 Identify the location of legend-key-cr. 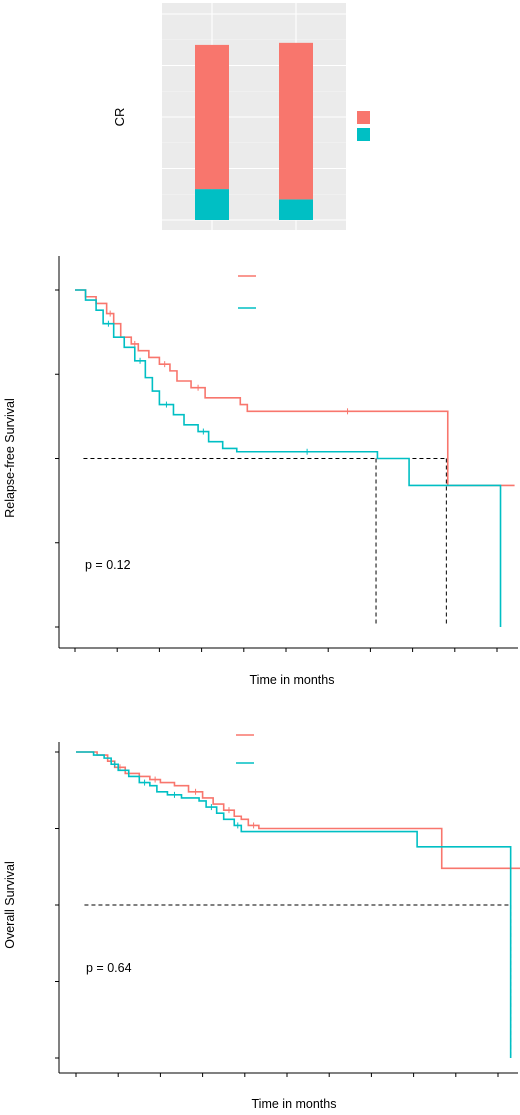
(363, 117).